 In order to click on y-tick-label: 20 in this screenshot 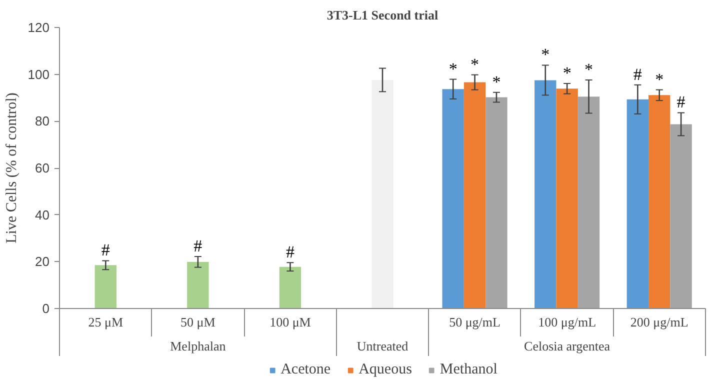, I will do `click(42, 262)`.